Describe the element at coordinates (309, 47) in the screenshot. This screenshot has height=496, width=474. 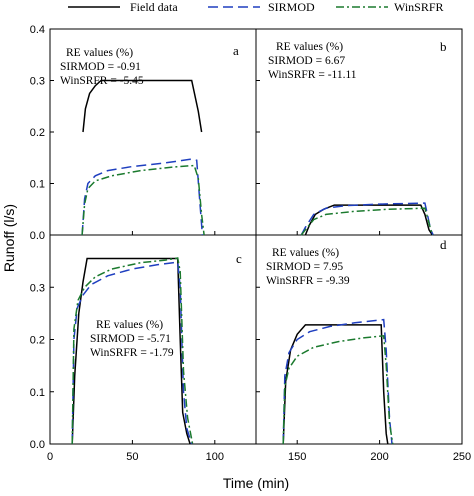
I see `anno-b-title: RE values (%)` at that location.